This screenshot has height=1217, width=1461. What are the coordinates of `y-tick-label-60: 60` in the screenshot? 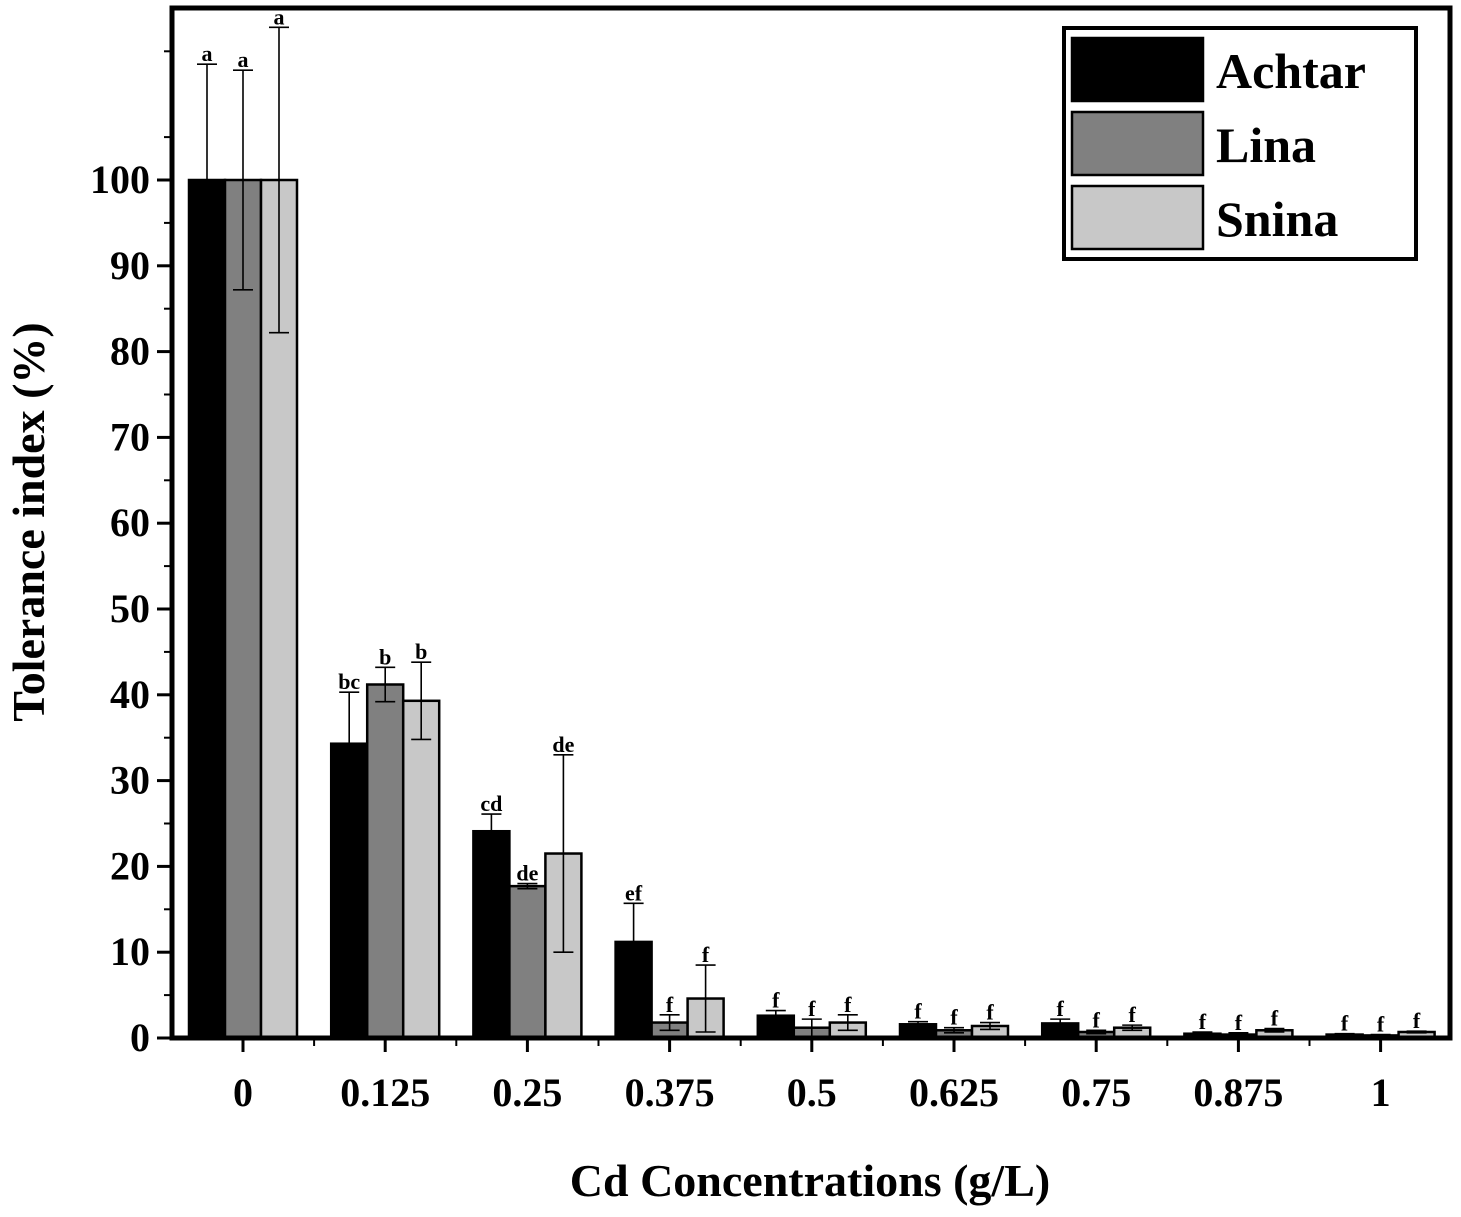 It's located at (130, 522).